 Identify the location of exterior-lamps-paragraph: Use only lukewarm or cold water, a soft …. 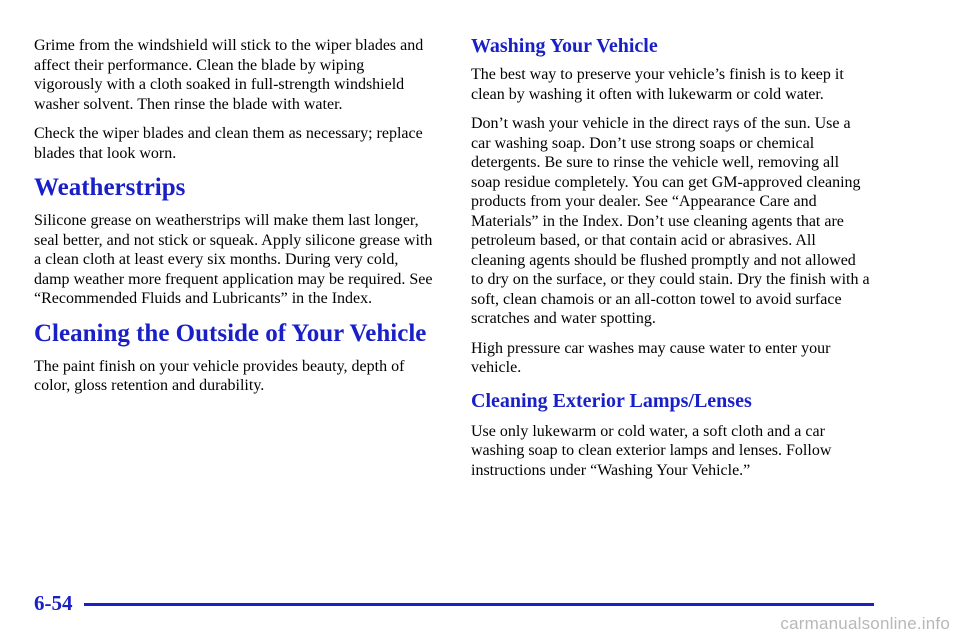
(651, 450).